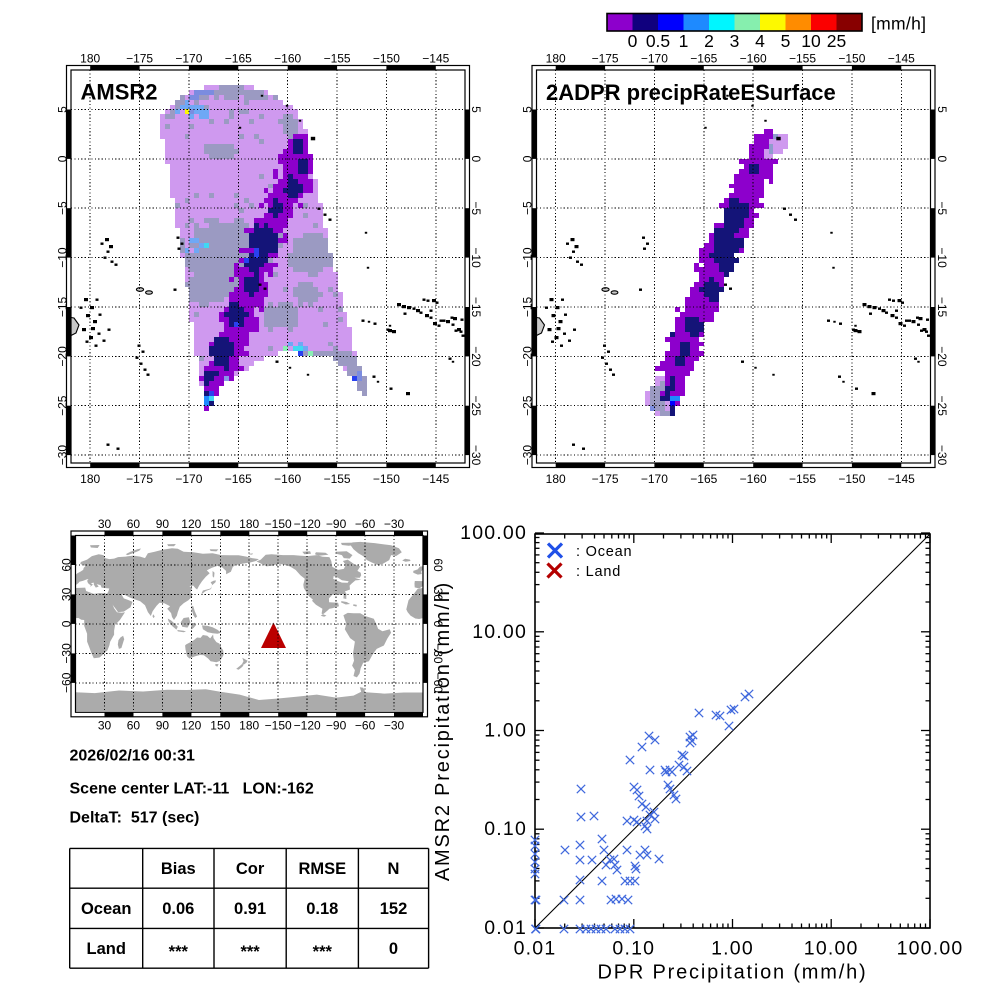  What do you see at coordinates (760, 41) in the screenshot?
I see `svg-text: 4` at bounding box center [760, 41].